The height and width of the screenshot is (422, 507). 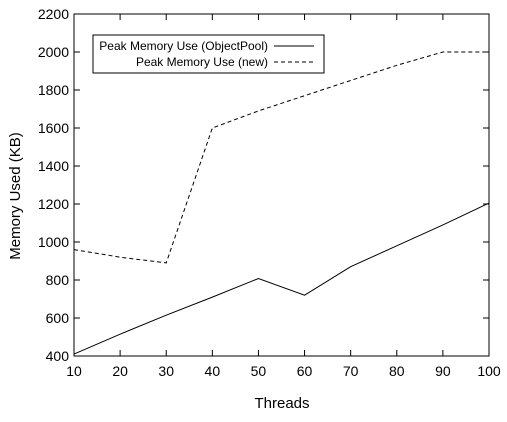 I want to click on x-tick-label: 60, so click(x=305, y=371).